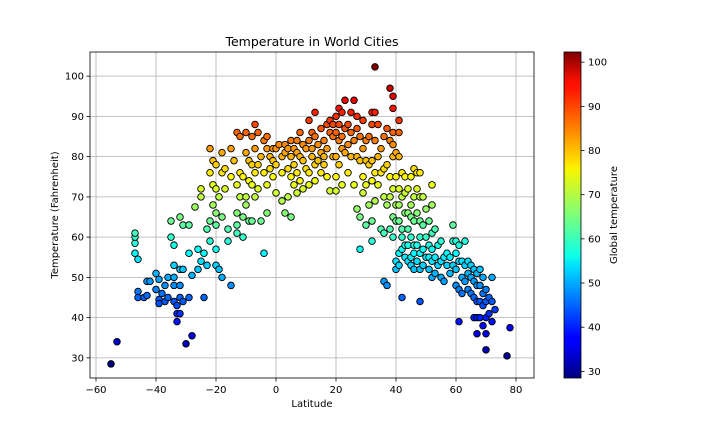  I want to click on y-tick-label: 30, so click(77, 358).